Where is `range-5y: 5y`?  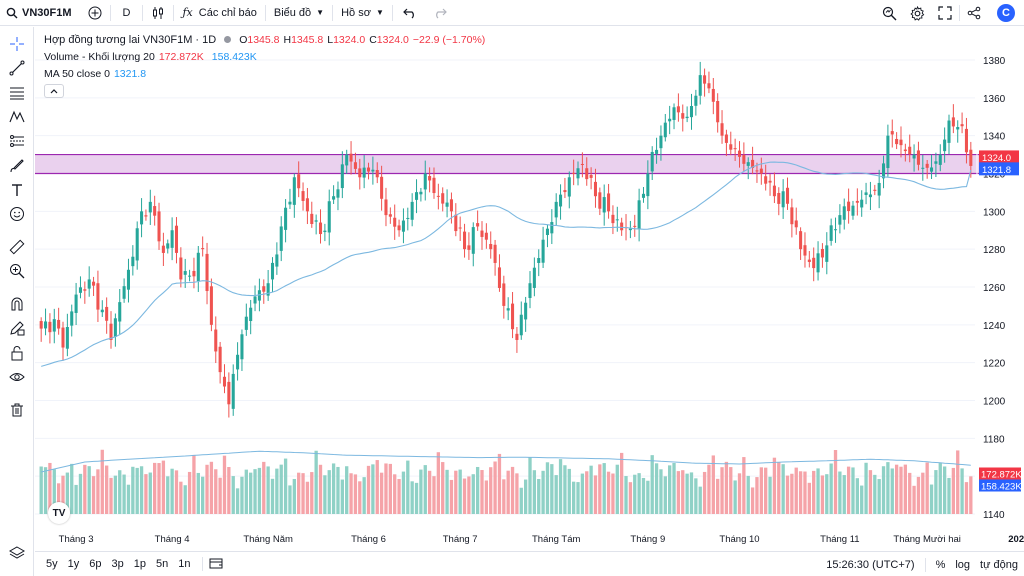 range-5y: 5y is located at coordinates (52, 564).